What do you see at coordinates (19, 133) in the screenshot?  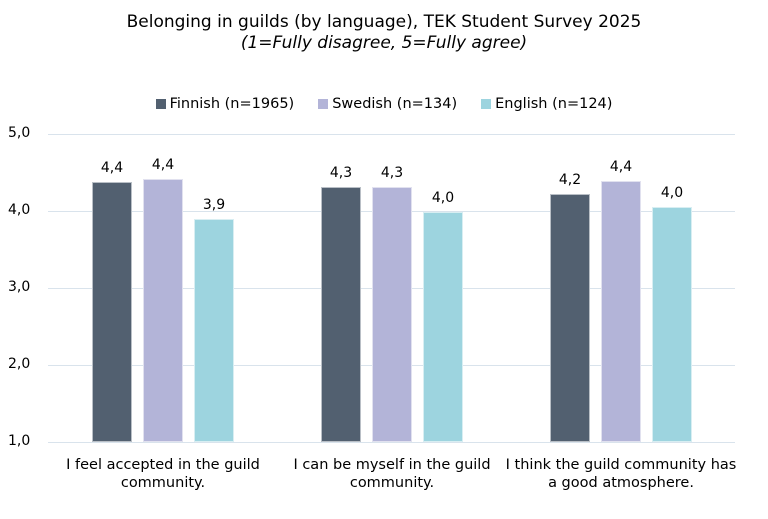 I see `y-tick-label: 5,0` at bounding box center [19, 133].